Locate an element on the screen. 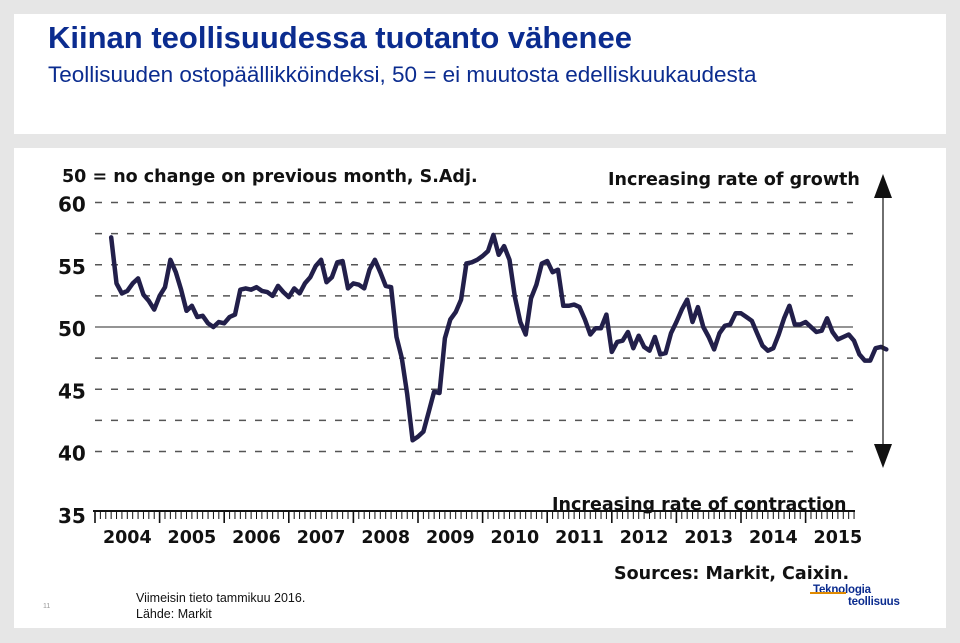 This screenshot has width=960, height=643. source-note: Lähde: Markit is located at coordinates (174, 614).